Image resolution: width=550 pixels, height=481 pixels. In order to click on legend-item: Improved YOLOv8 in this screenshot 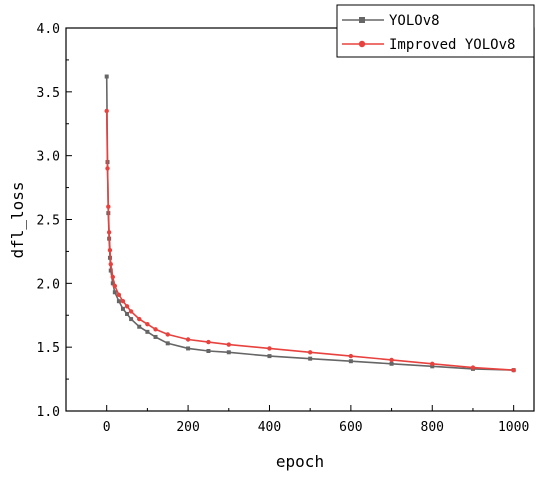, I will do `click(428, 45)`.